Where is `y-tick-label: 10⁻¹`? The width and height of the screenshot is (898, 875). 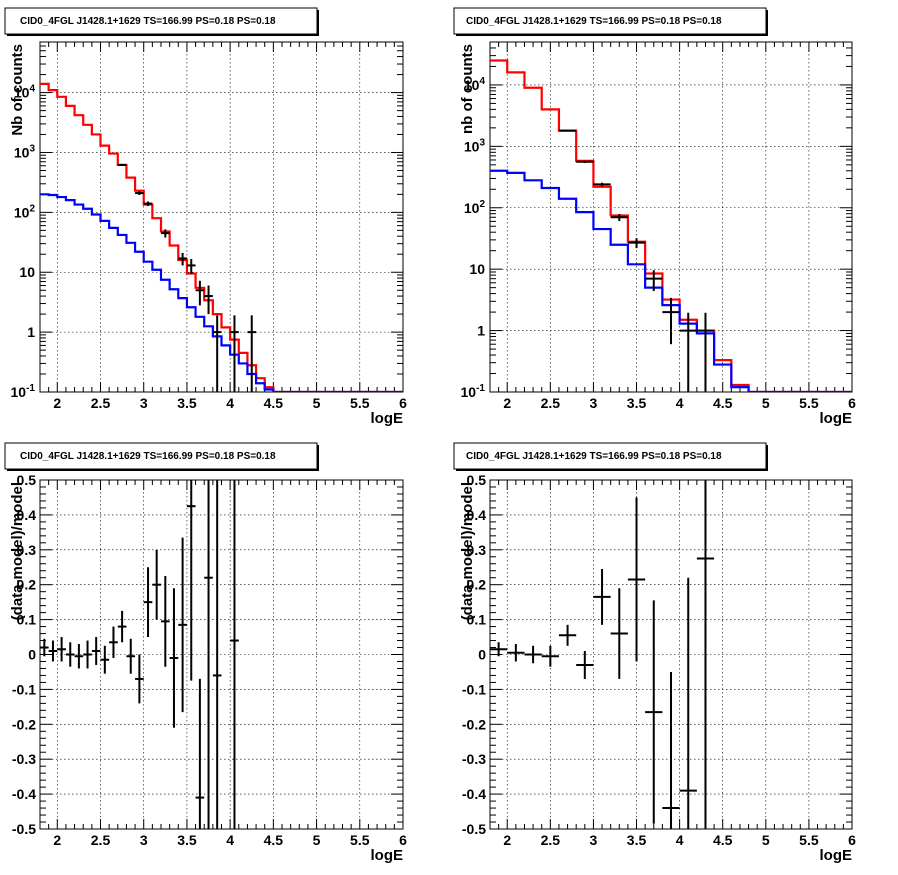 y-tick-label: 10⁻¹ is located at coordinates (23, 391).